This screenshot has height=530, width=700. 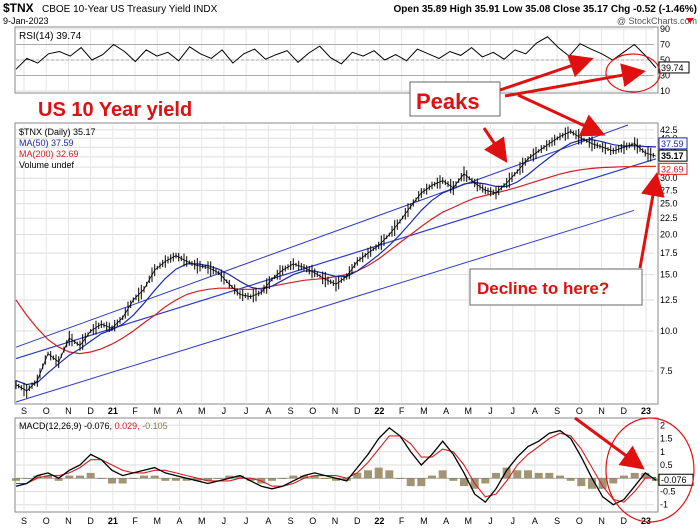 I want to click on macd-legend: MACD(12,26,9) -0.076, 0.029, -0.105, so click(x=93, y=426).